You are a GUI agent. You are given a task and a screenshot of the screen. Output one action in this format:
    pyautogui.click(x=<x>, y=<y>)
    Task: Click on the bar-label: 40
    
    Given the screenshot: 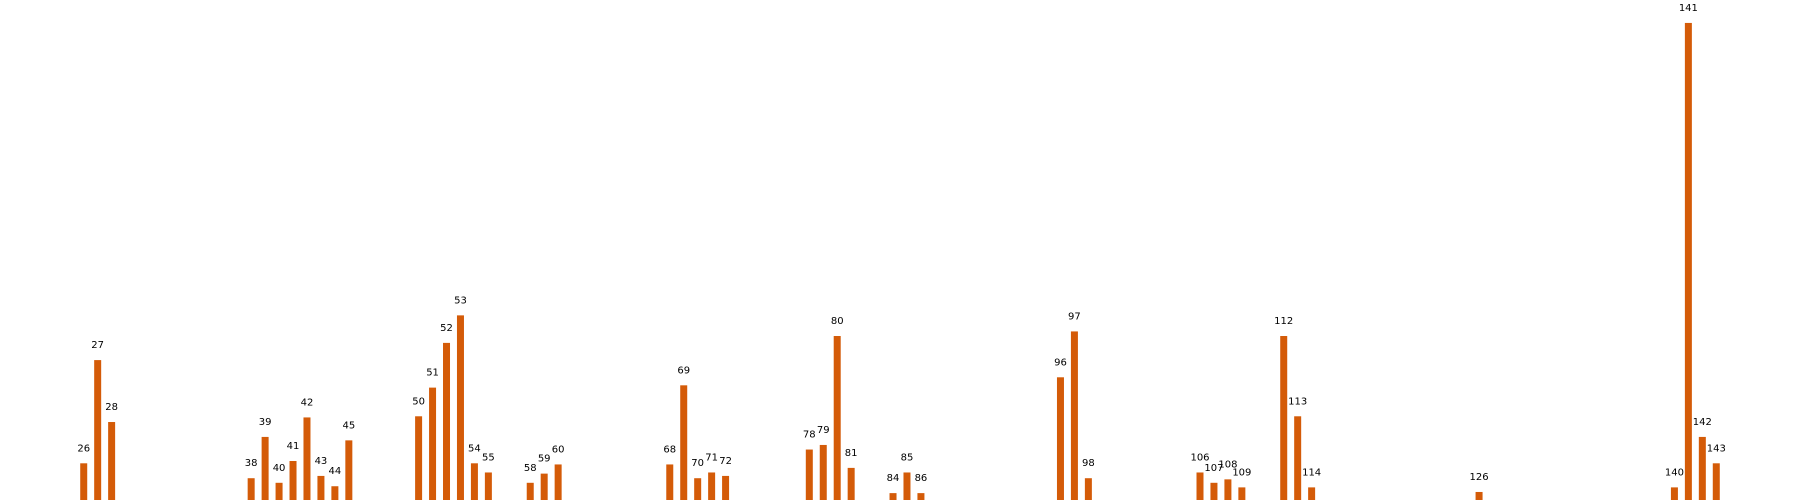 What is the action you would take?
    pyautogui.click(x=279, y=468)
    